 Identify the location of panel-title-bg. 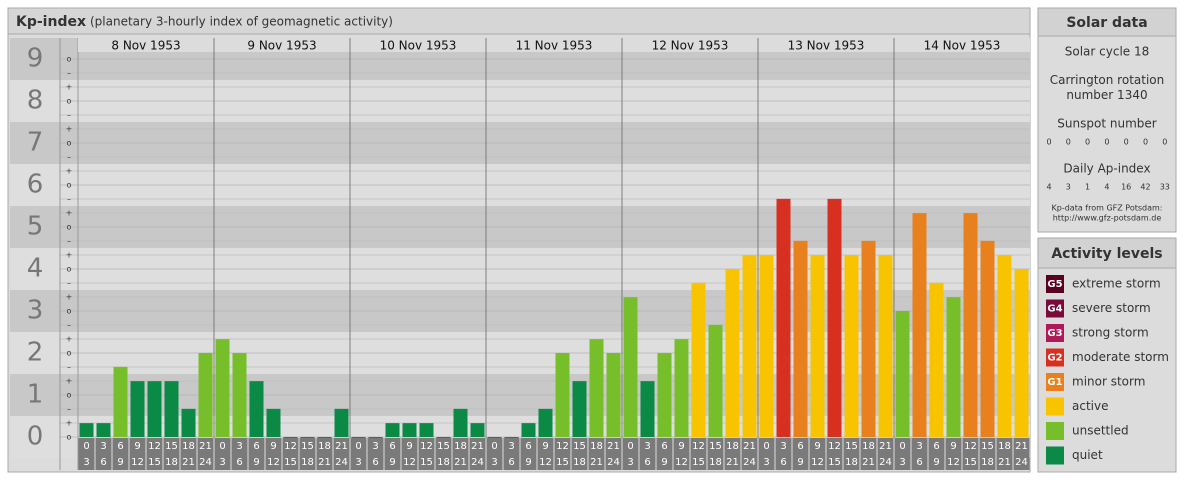
(1107, 253).